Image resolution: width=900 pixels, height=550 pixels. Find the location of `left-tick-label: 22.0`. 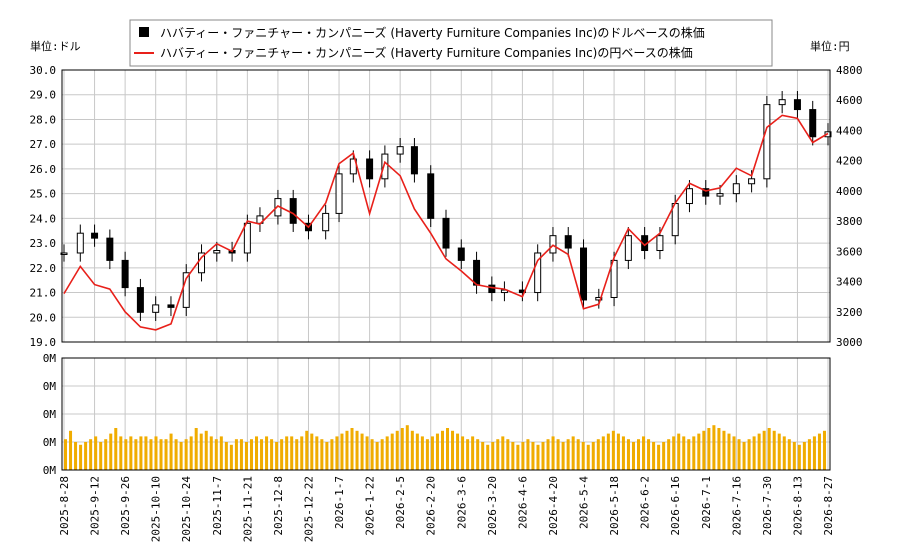

left-tick-label: 22.0 is located at coordinates (43, 268).